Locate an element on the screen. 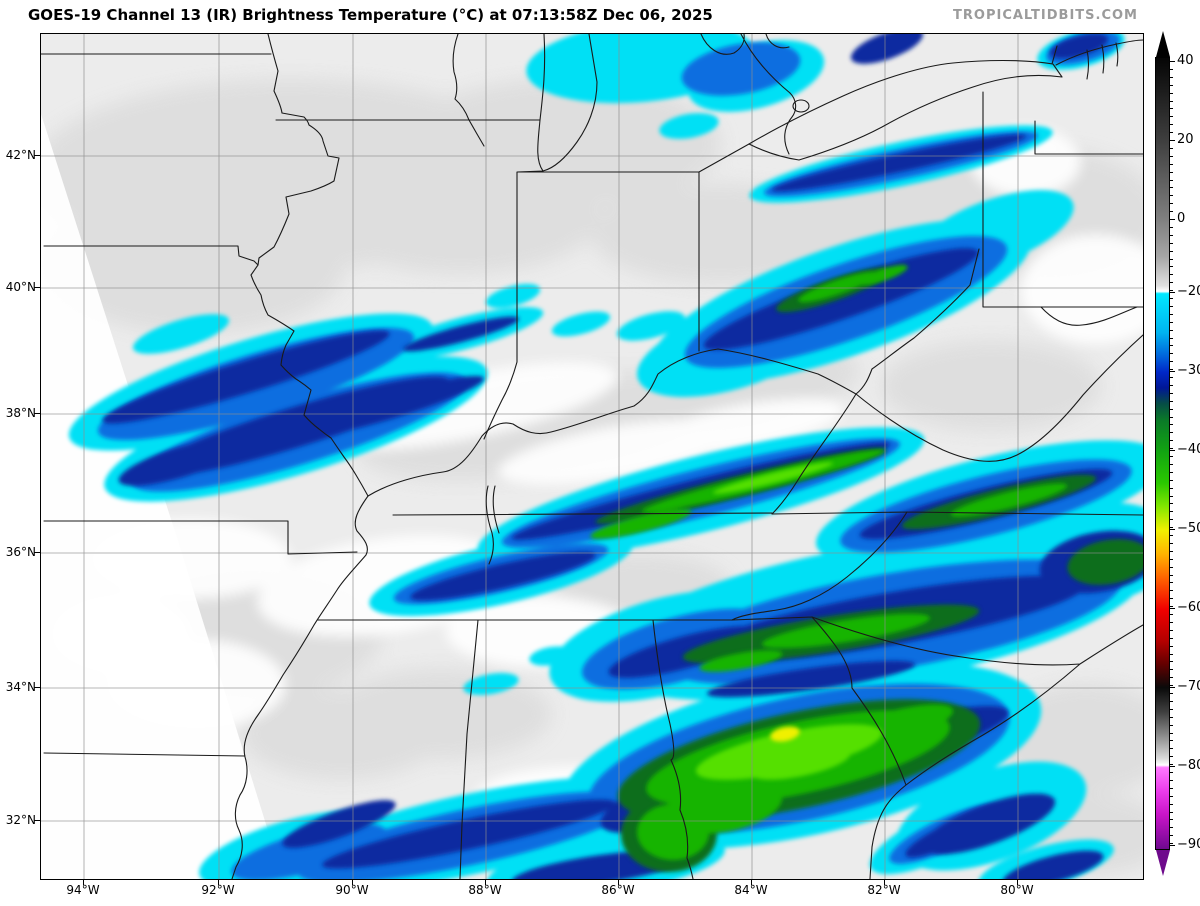 This screenshot has height=906, width=1200. colorbar-tick-label: −70 is located at coordinates (1188, 686).